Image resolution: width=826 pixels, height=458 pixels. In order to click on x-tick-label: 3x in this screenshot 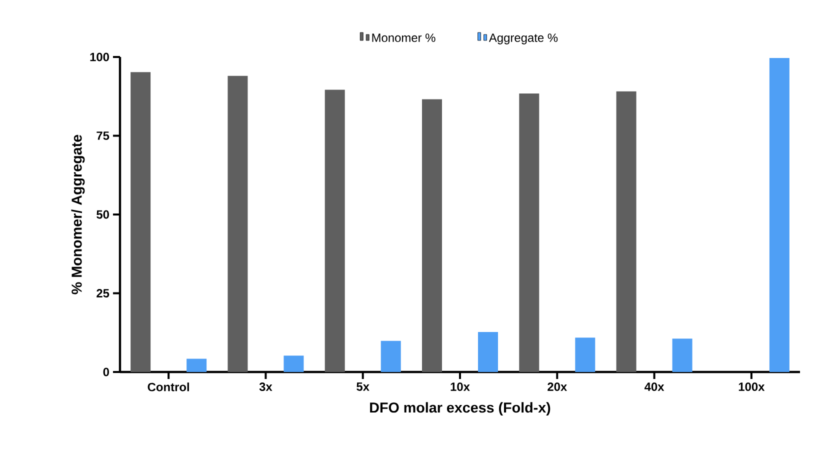, I will do `click(265, 387)`.